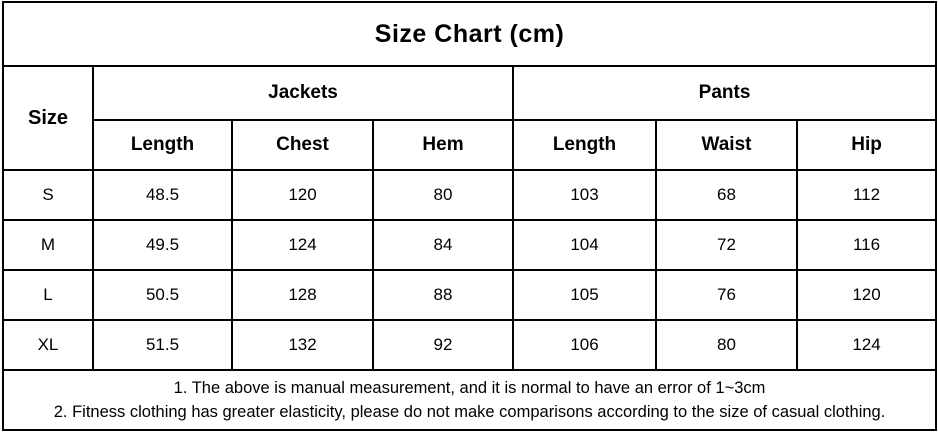  Describe the element at coordinates (584, 345) in the screenshot. I see `measurement-cell: 106` at that location.